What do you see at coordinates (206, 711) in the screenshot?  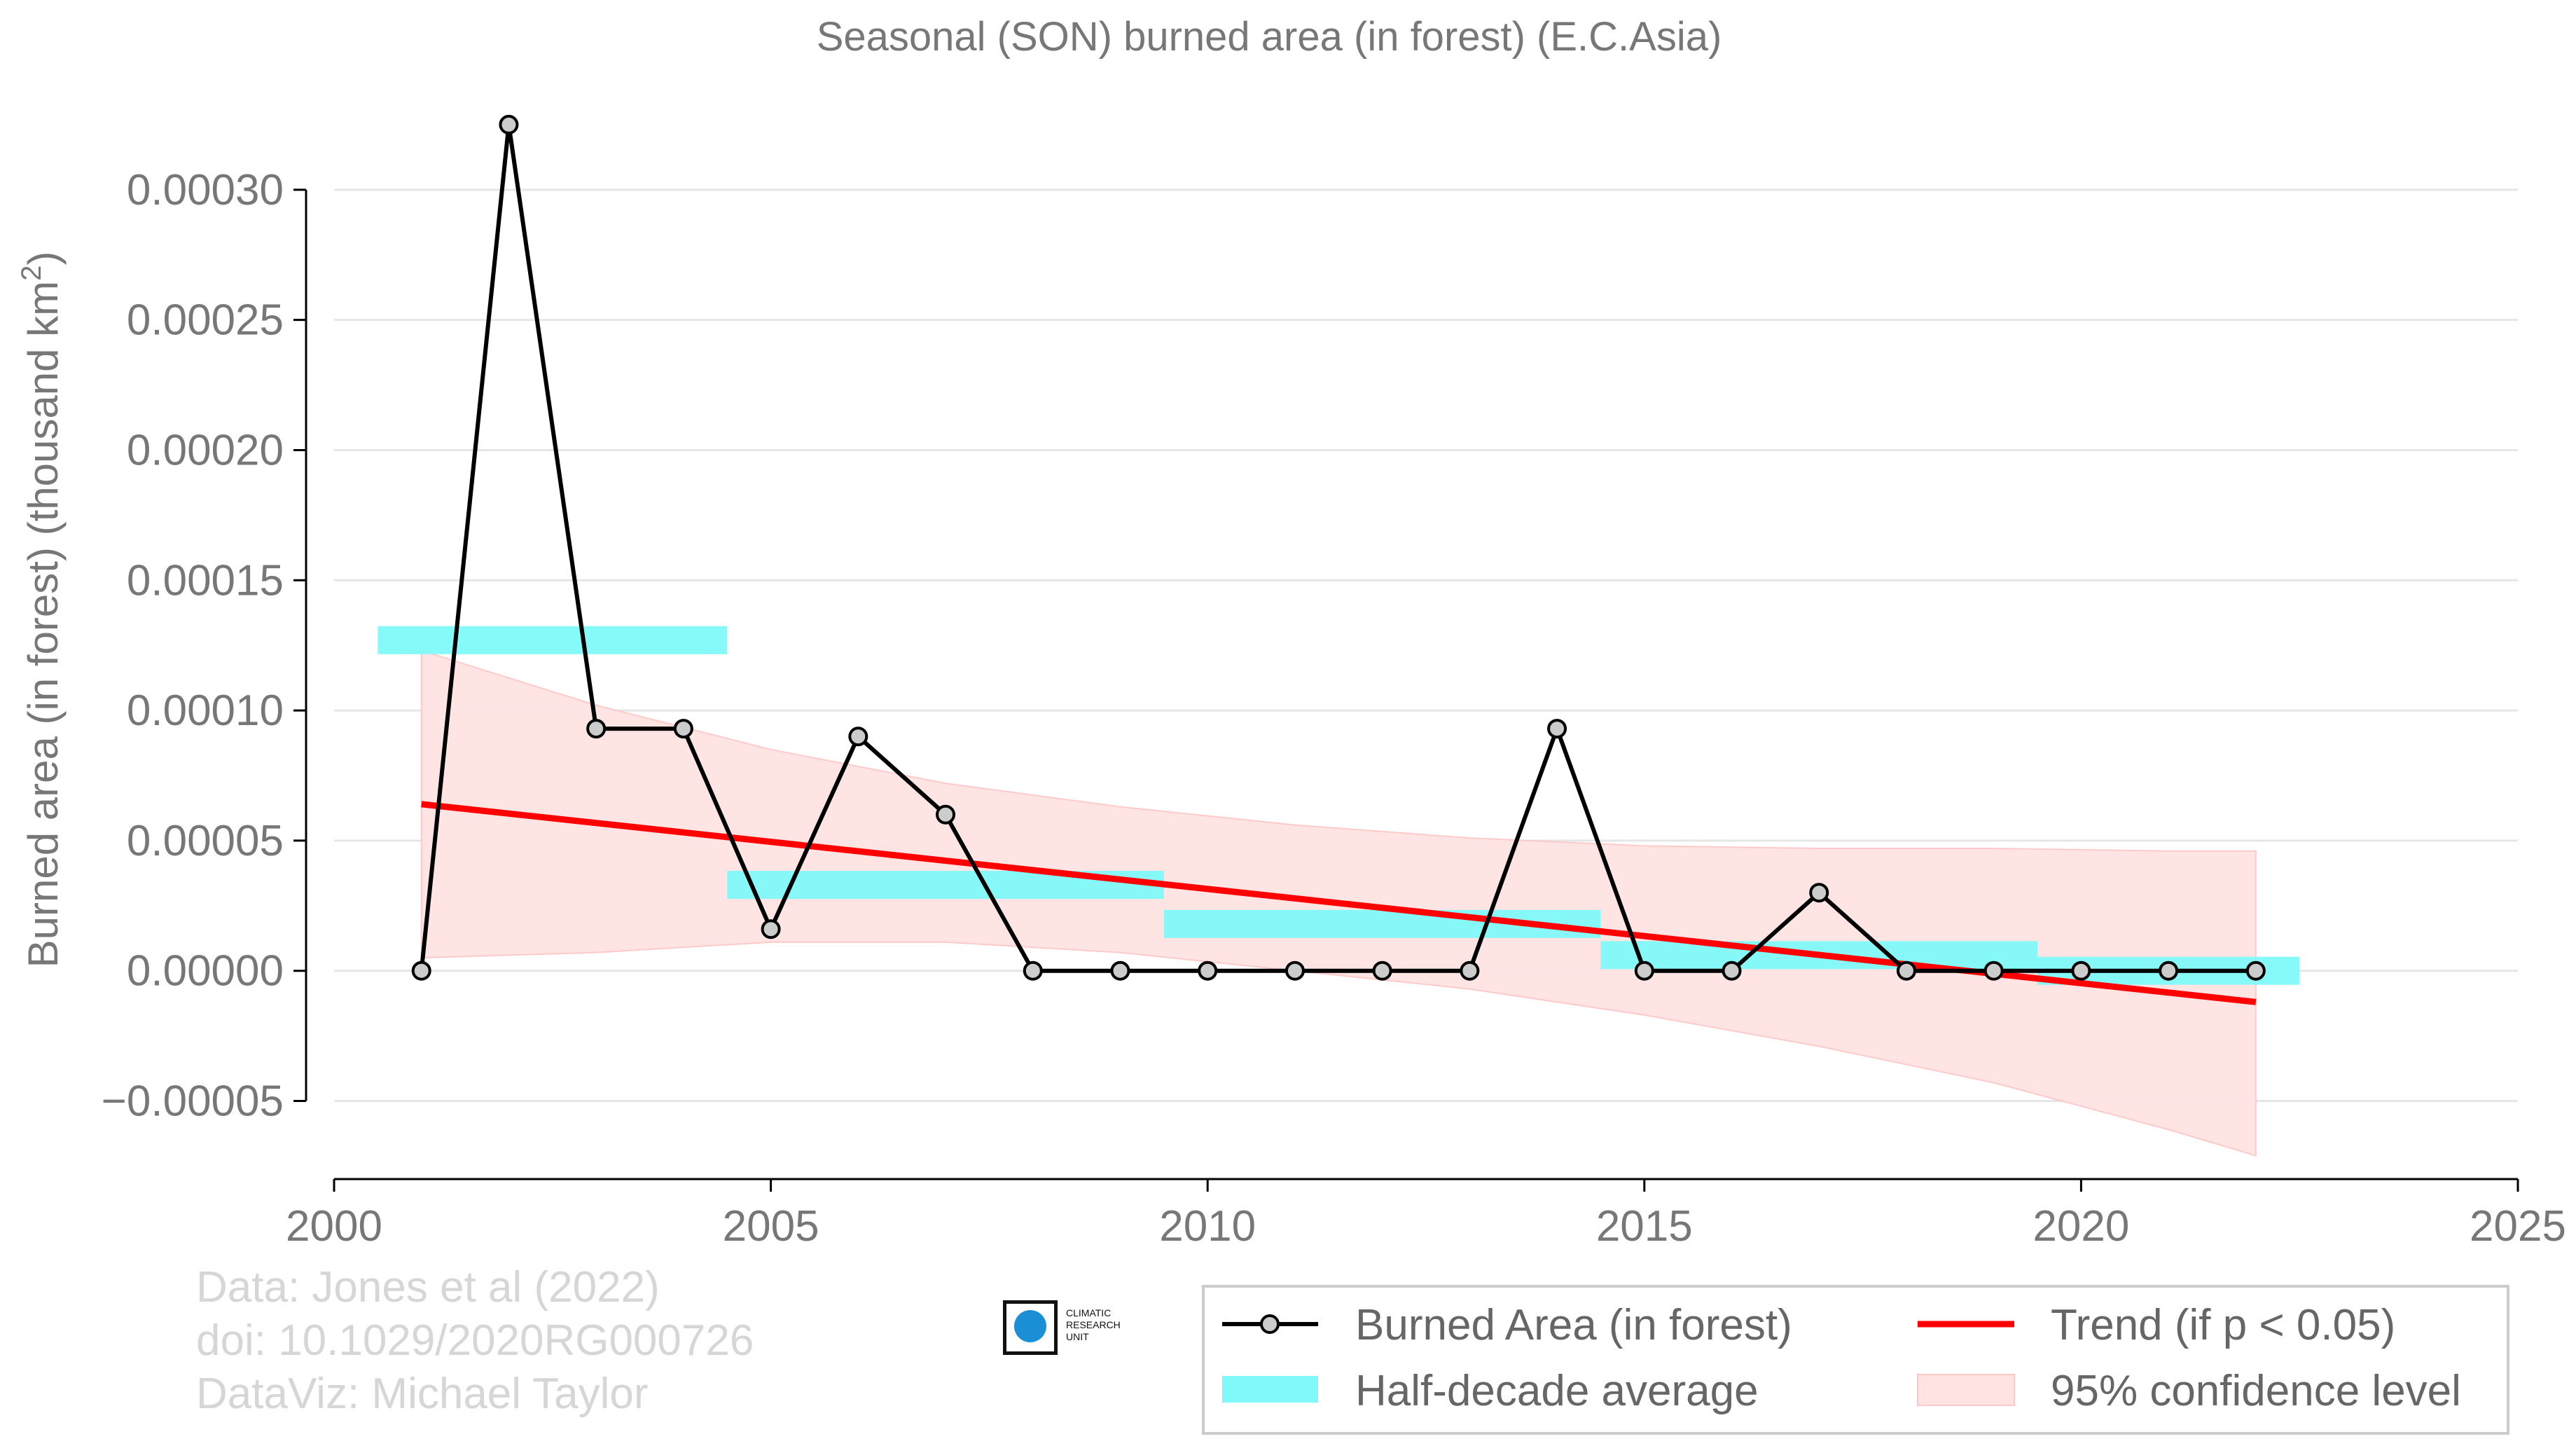 I see `y-tick-label: 0.00010` at bounding box center [206, 711].